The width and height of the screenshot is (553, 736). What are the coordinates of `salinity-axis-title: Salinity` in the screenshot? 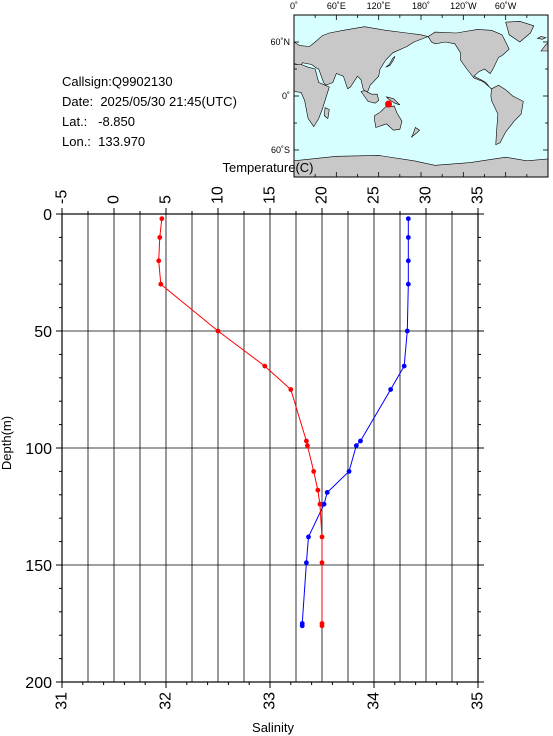 It's located at (273, 727).